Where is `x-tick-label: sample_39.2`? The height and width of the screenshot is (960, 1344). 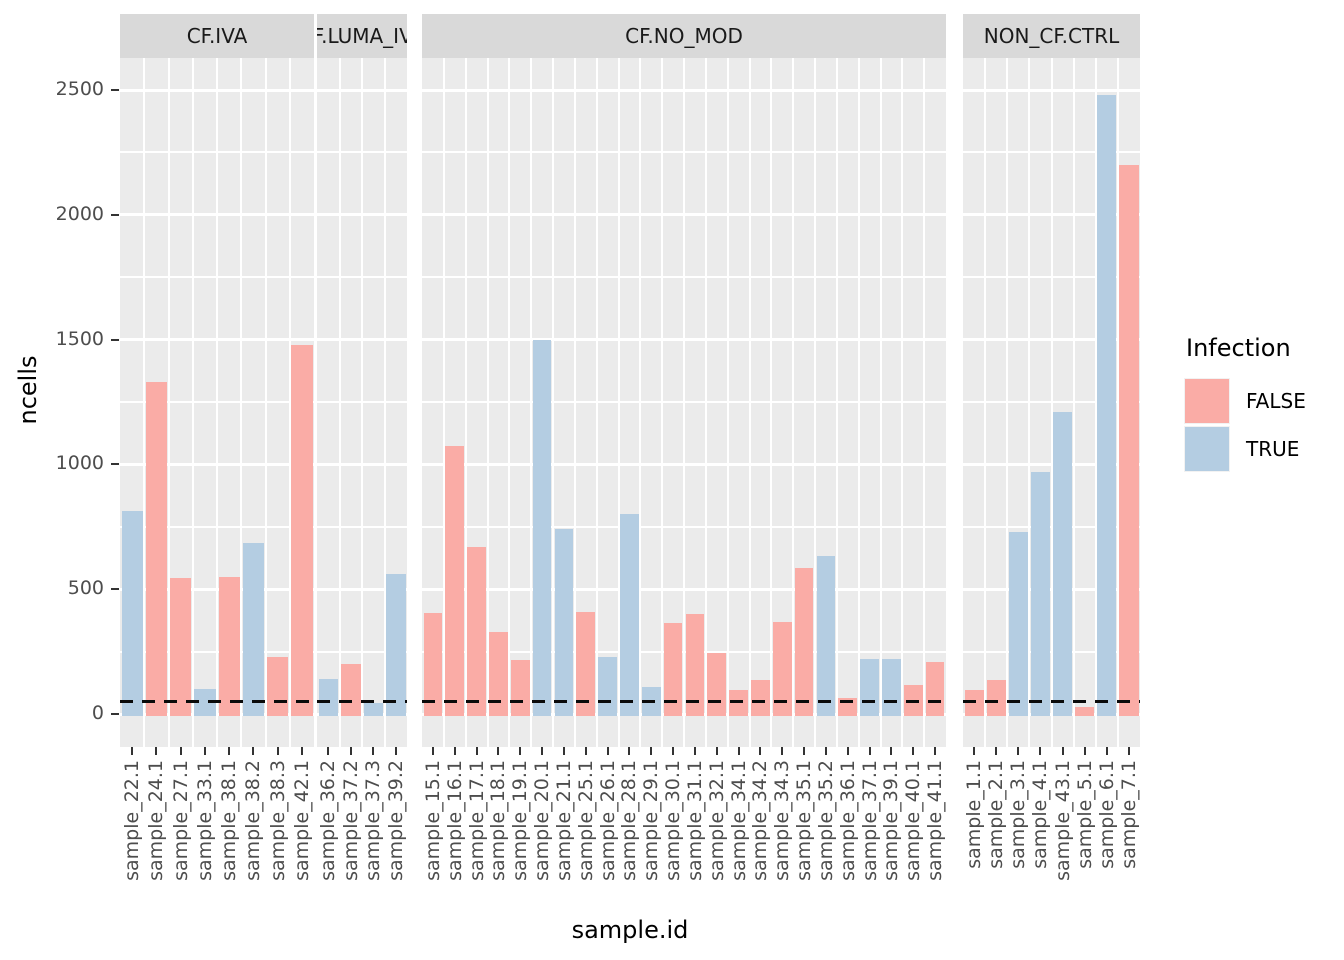
x-tick-label: sample_39.2 is located at coordinates (395, 820).